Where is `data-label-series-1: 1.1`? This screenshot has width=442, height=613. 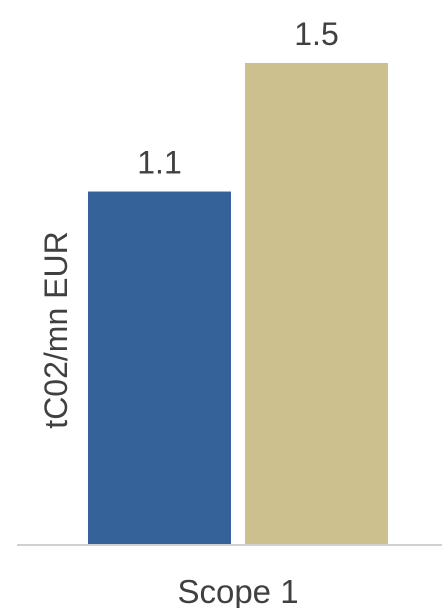 data-label-series-1: 1.1 is located at coordinates (159, 163).